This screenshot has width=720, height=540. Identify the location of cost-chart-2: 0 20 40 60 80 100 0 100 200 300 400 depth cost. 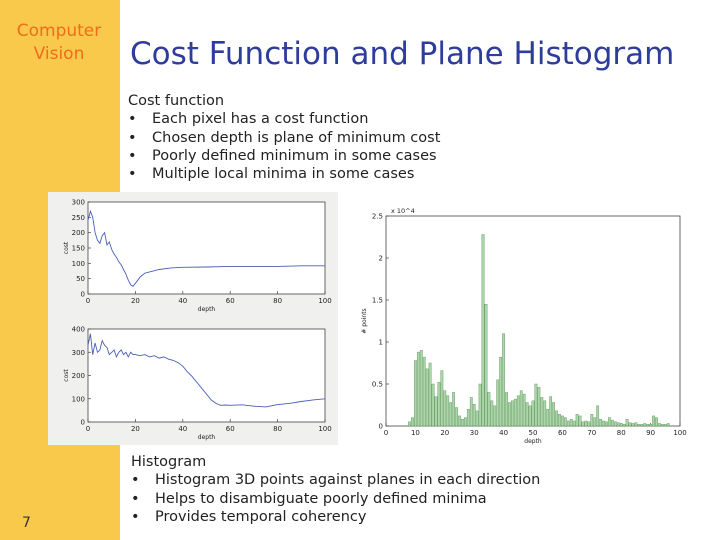
(193, 381).